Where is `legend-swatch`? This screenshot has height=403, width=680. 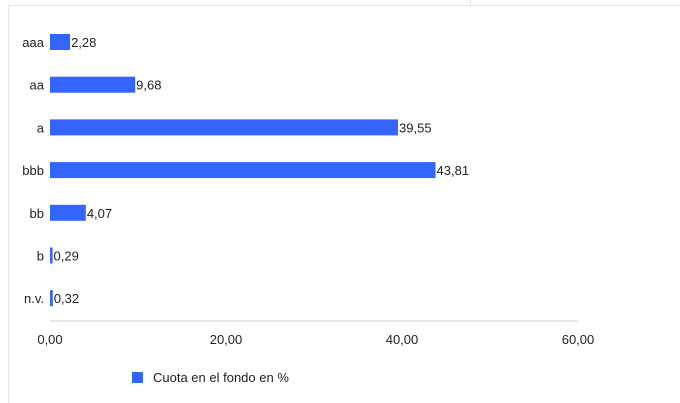 legend-swatch is located at coordinates (137, 377).